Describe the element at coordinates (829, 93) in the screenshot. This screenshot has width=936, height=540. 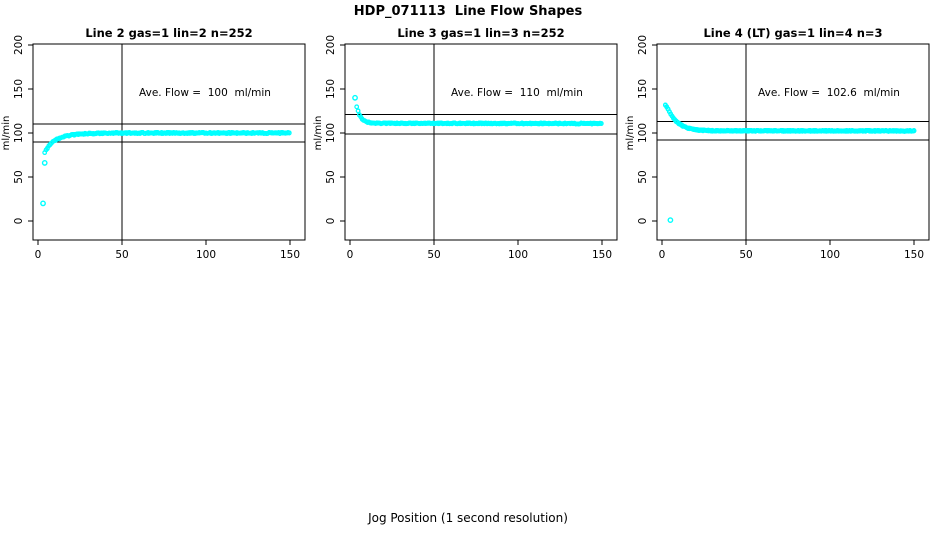
I see `ave-flow-annotation: Ave. Flow = 102.6 ml/min` at that location.